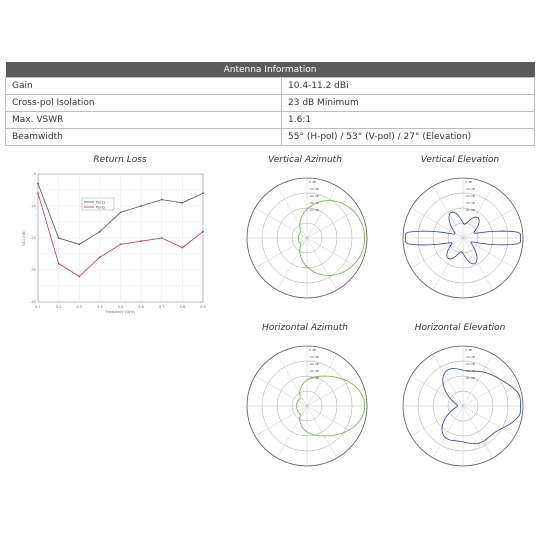 This screenshot has width=540, height=540. I want to click on table-row: Gain 10.4-11.2 dBi, so click(270, 86).